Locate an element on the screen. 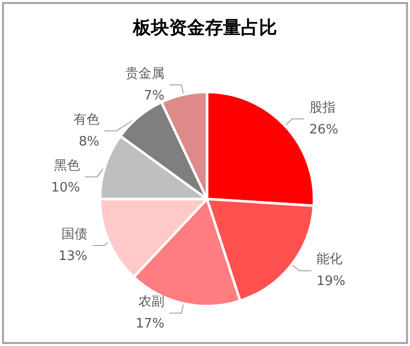  data-label: 7% is located at coordinates (154, 96).